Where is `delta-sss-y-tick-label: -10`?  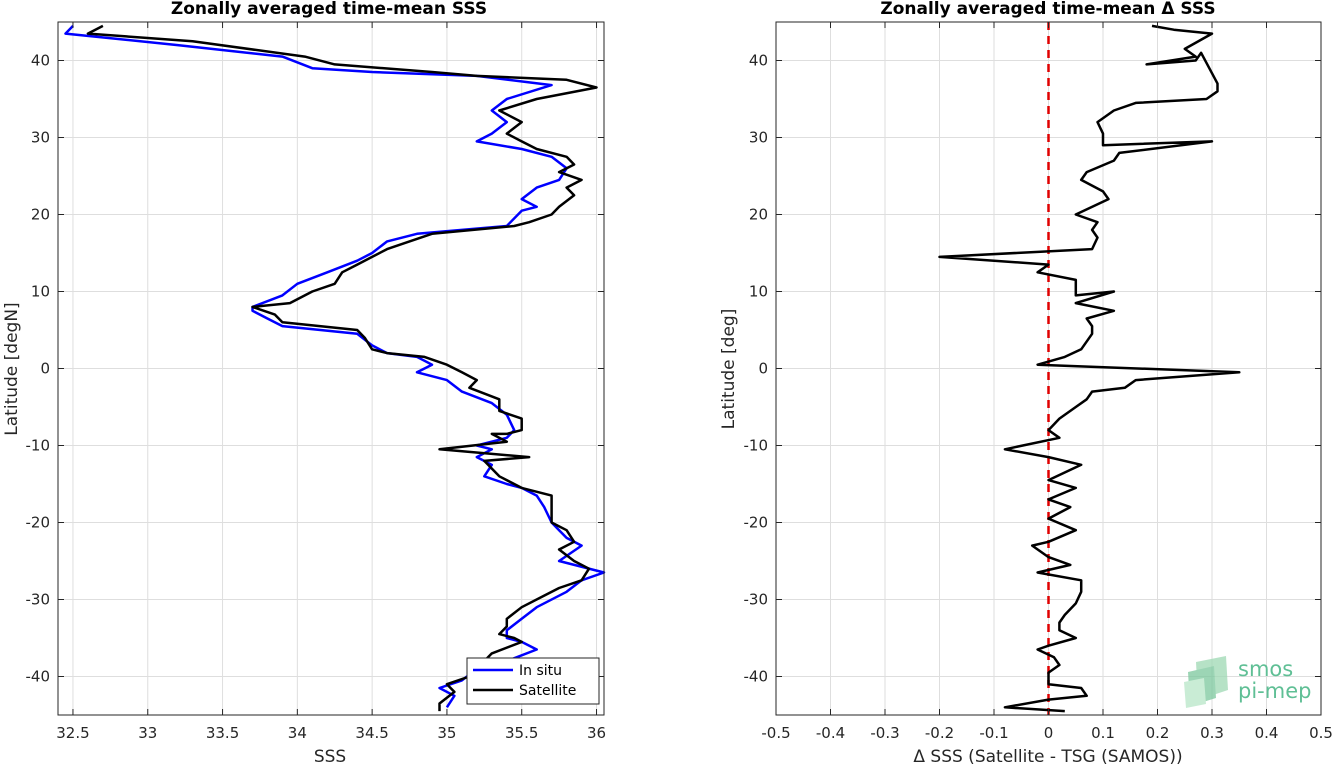 delta-sss-y-tick-label: -10 is located at coordinates (756, 446).